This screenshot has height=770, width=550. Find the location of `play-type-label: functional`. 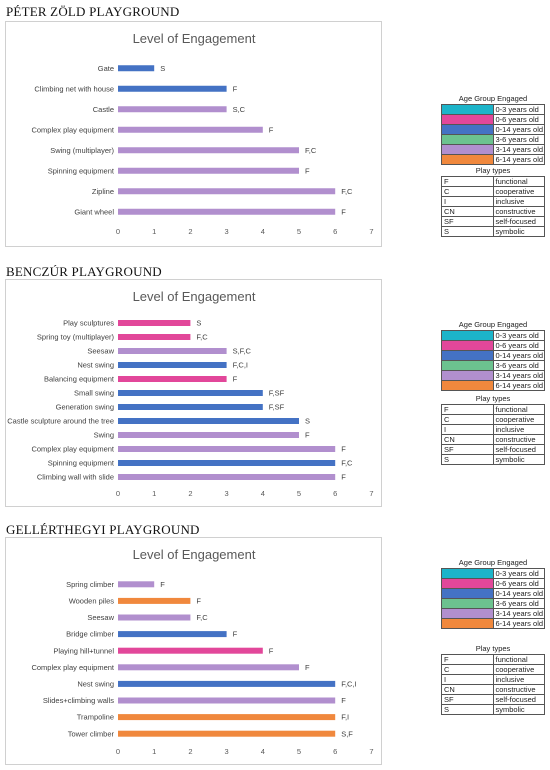

play-type-label: functional is located at coordinates (518, 409).